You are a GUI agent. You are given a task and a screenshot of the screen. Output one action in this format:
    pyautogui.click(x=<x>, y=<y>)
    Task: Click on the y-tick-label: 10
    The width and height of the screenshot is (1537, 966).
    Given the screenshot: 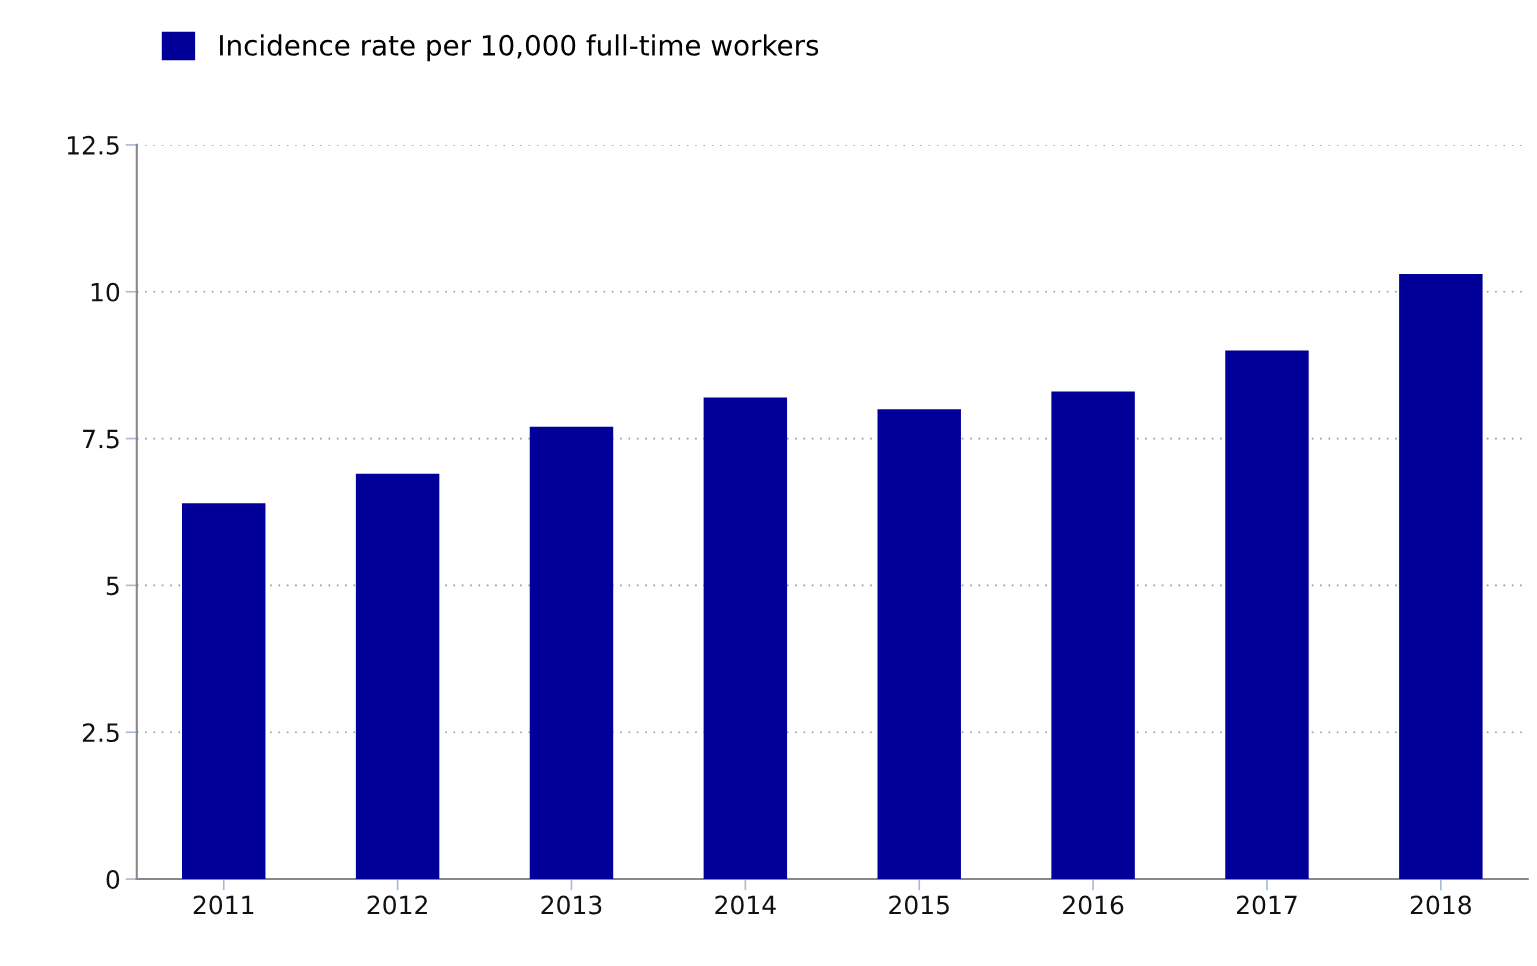 What is the action you would take?
    pyautogui.click(x=105, y=292)
    